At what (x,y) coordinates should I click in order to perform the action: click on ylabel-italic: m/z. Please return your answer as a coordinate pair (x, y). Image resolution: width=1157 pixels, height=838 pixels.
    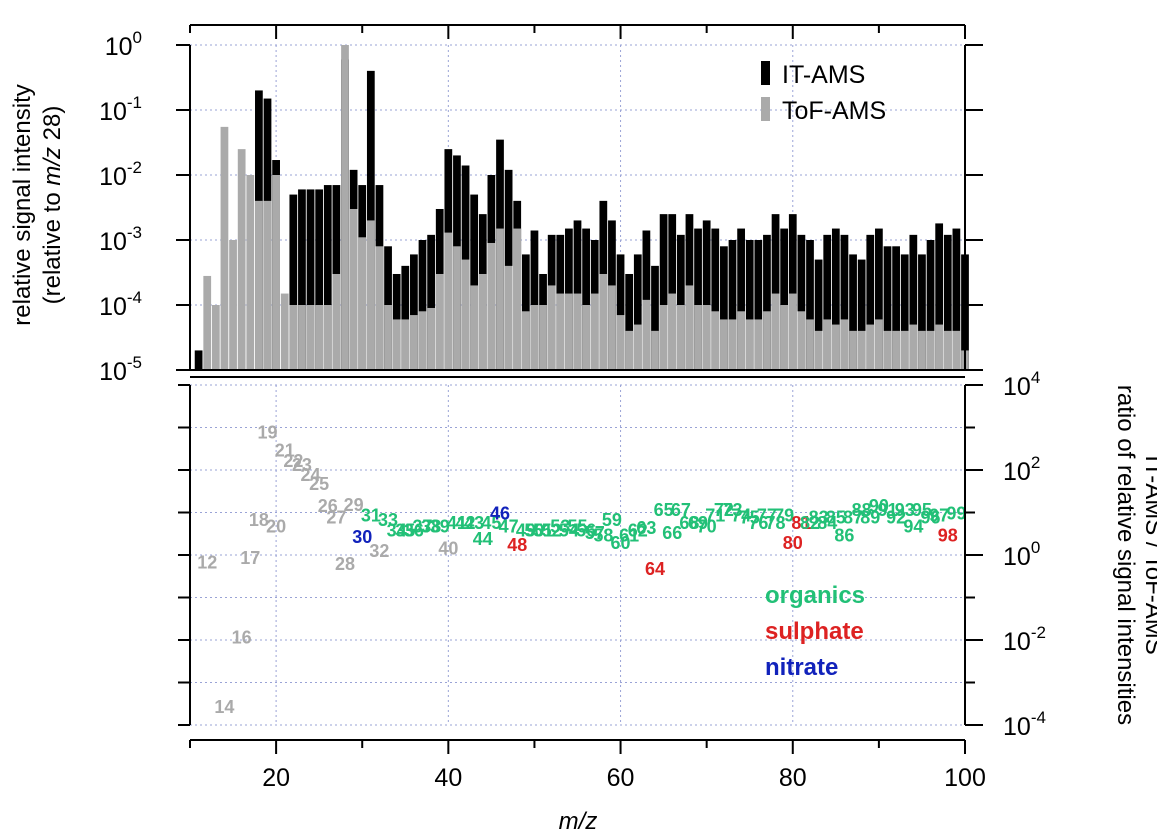
    Looking at the image, I should click on (52, 166).